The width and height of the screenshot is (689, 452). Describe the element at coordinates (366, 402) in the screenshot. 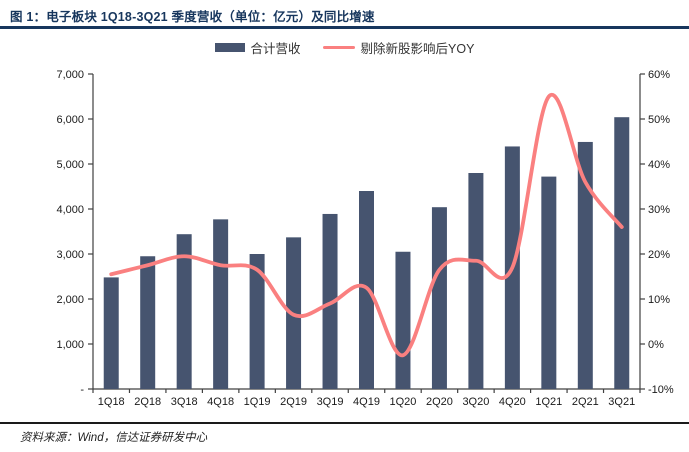

I see `x-axis-category-label: 4Q19` at that location.